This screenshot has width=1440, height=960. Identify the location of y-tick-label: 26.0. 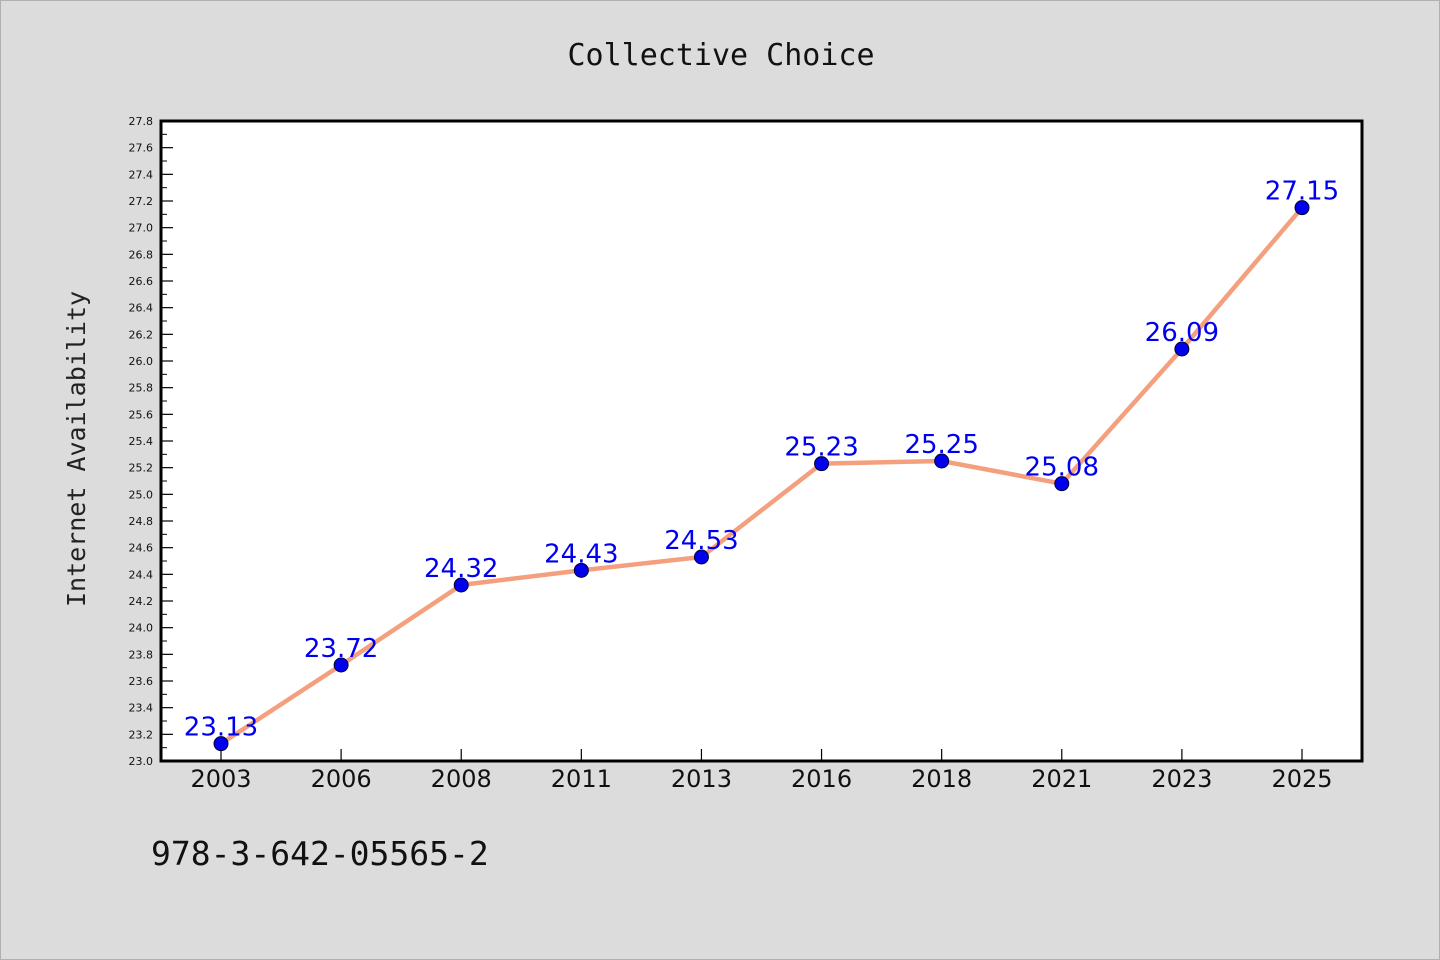
(141, 361).